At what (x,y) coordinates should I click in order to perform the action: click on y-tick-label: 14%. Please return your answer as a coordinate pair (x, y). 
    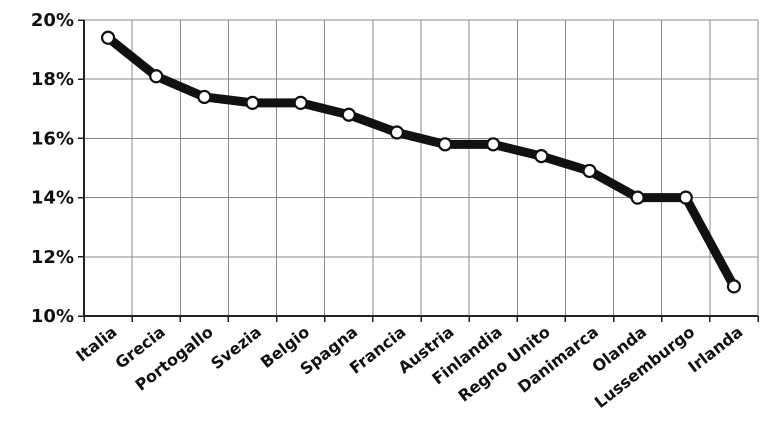
    Looking at the image, I should click on (52, 198).